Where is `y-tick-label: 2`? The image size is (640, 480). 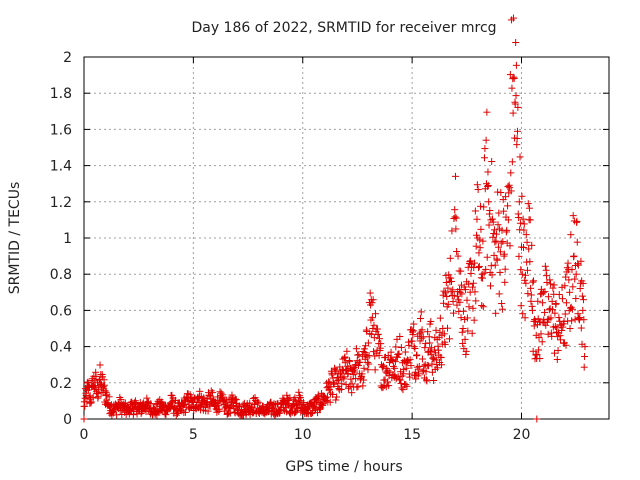 y-tick-label: 2 is located at coordinates (67, 58).